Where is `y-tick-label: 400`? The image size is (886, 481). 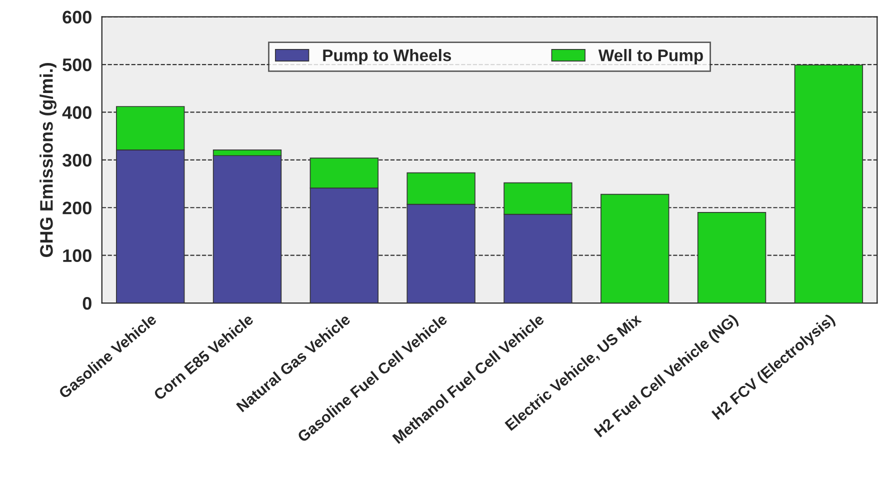 y-tick-label: 400 is located at coordinates (77, 112).